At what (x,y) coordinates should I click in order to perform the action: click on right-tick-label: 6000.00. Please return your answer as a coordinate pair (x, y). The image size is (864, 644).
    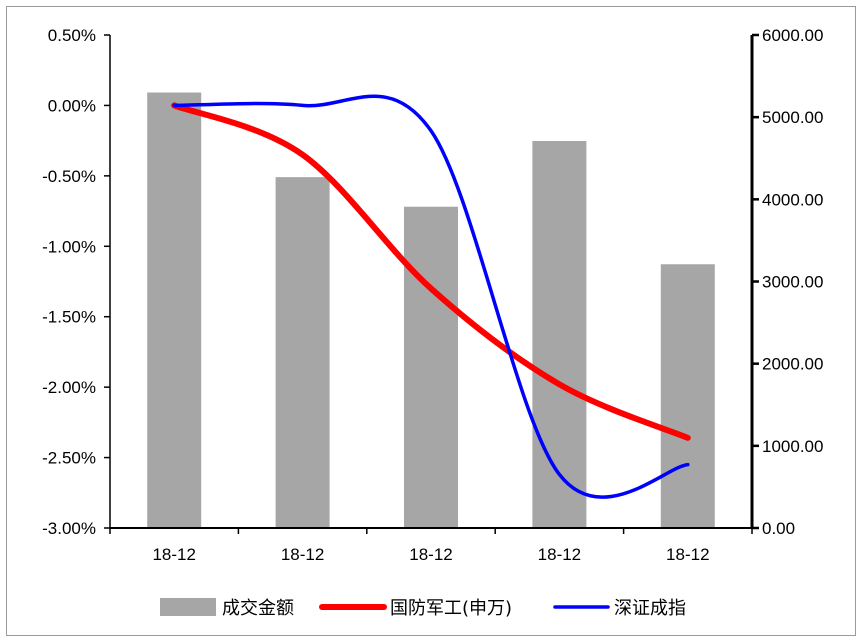
    Looking at the image, I should click on (792, 35).